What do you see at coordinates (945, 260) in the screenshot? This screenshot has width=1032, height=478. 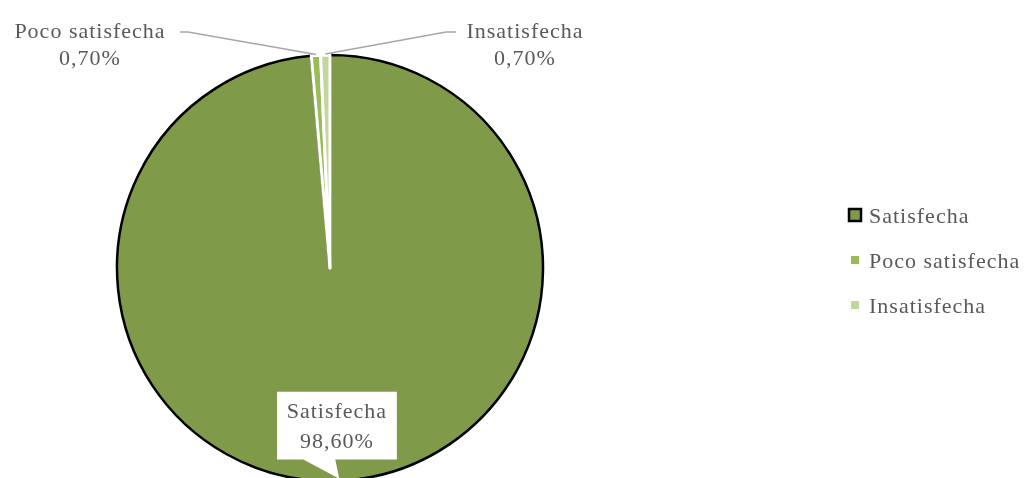 I see `legend-label: Poco satisfecha` at bounding box center [945, 260].